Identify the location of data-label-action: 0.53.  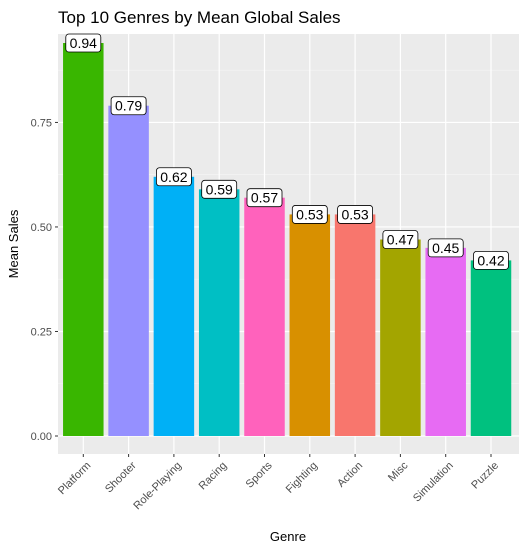
(355, 214).